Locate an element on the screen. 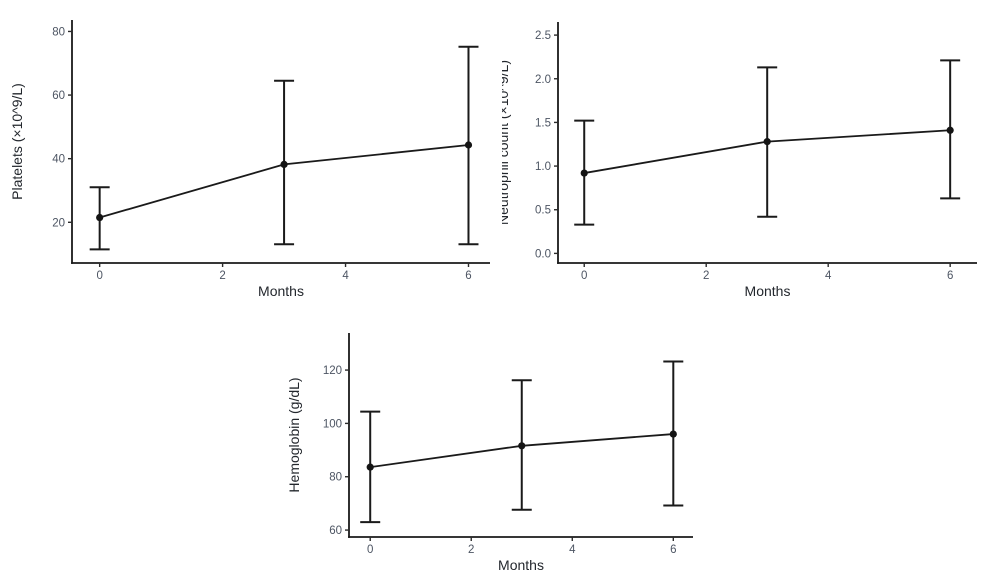 The width and height of the screenshot is (1005, 582). y-axis-title: Neutrophil count (×10^9/L) is located at coordinates (506, 142).